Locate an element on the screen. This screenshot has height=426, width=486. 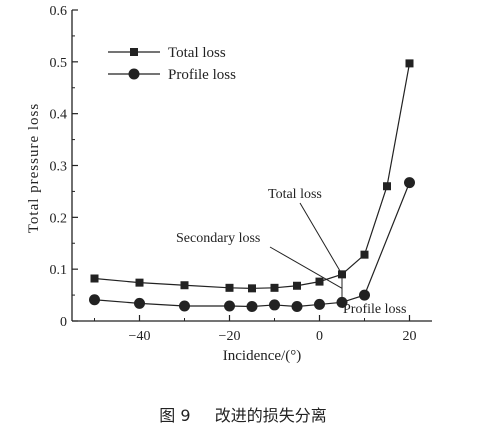
annotations: Total loss Secondary loss Profile loss is located at coordinates (291, 252).